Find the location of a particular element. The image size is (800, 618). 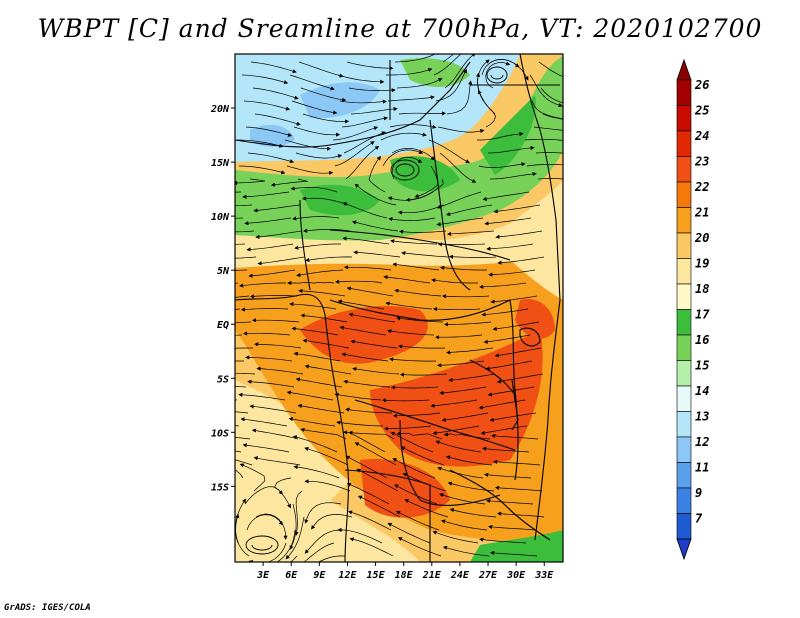

field-north-green is located at coordinates (435, 72).